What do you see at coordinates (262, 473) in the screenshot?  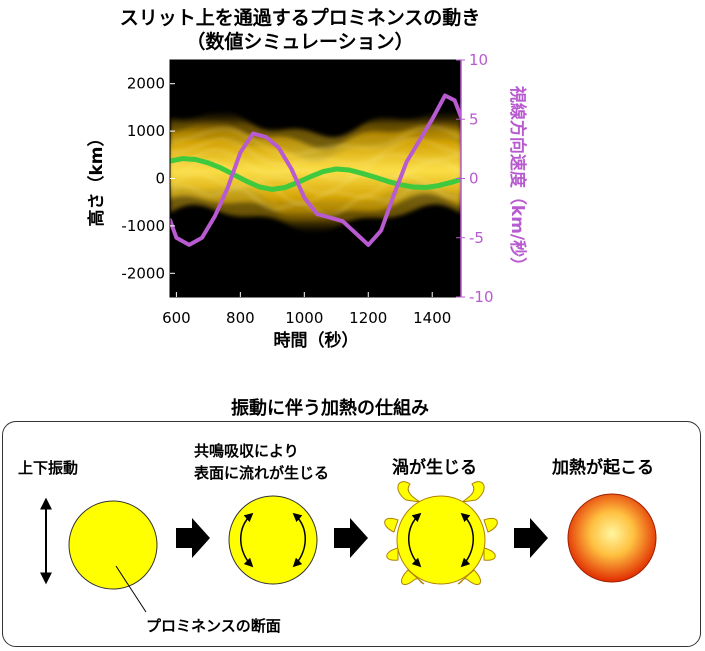 I see `surface-flow-label-line2: 表面に流れが生じる` at bounding box center [262, 473].